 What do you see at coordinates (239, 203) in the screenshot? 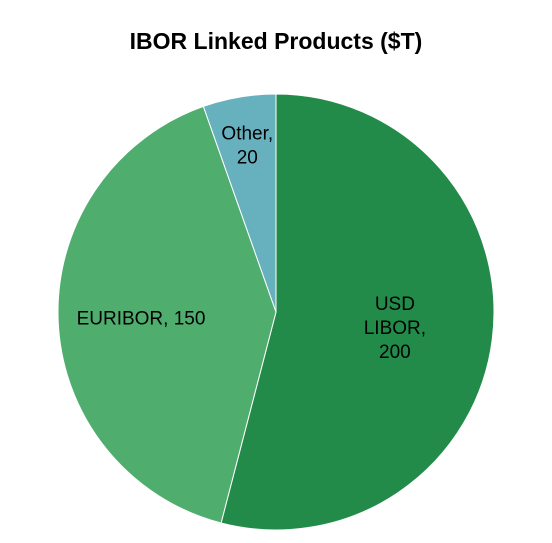
I see `pie-slice-other` at bounding box center [239, 203].